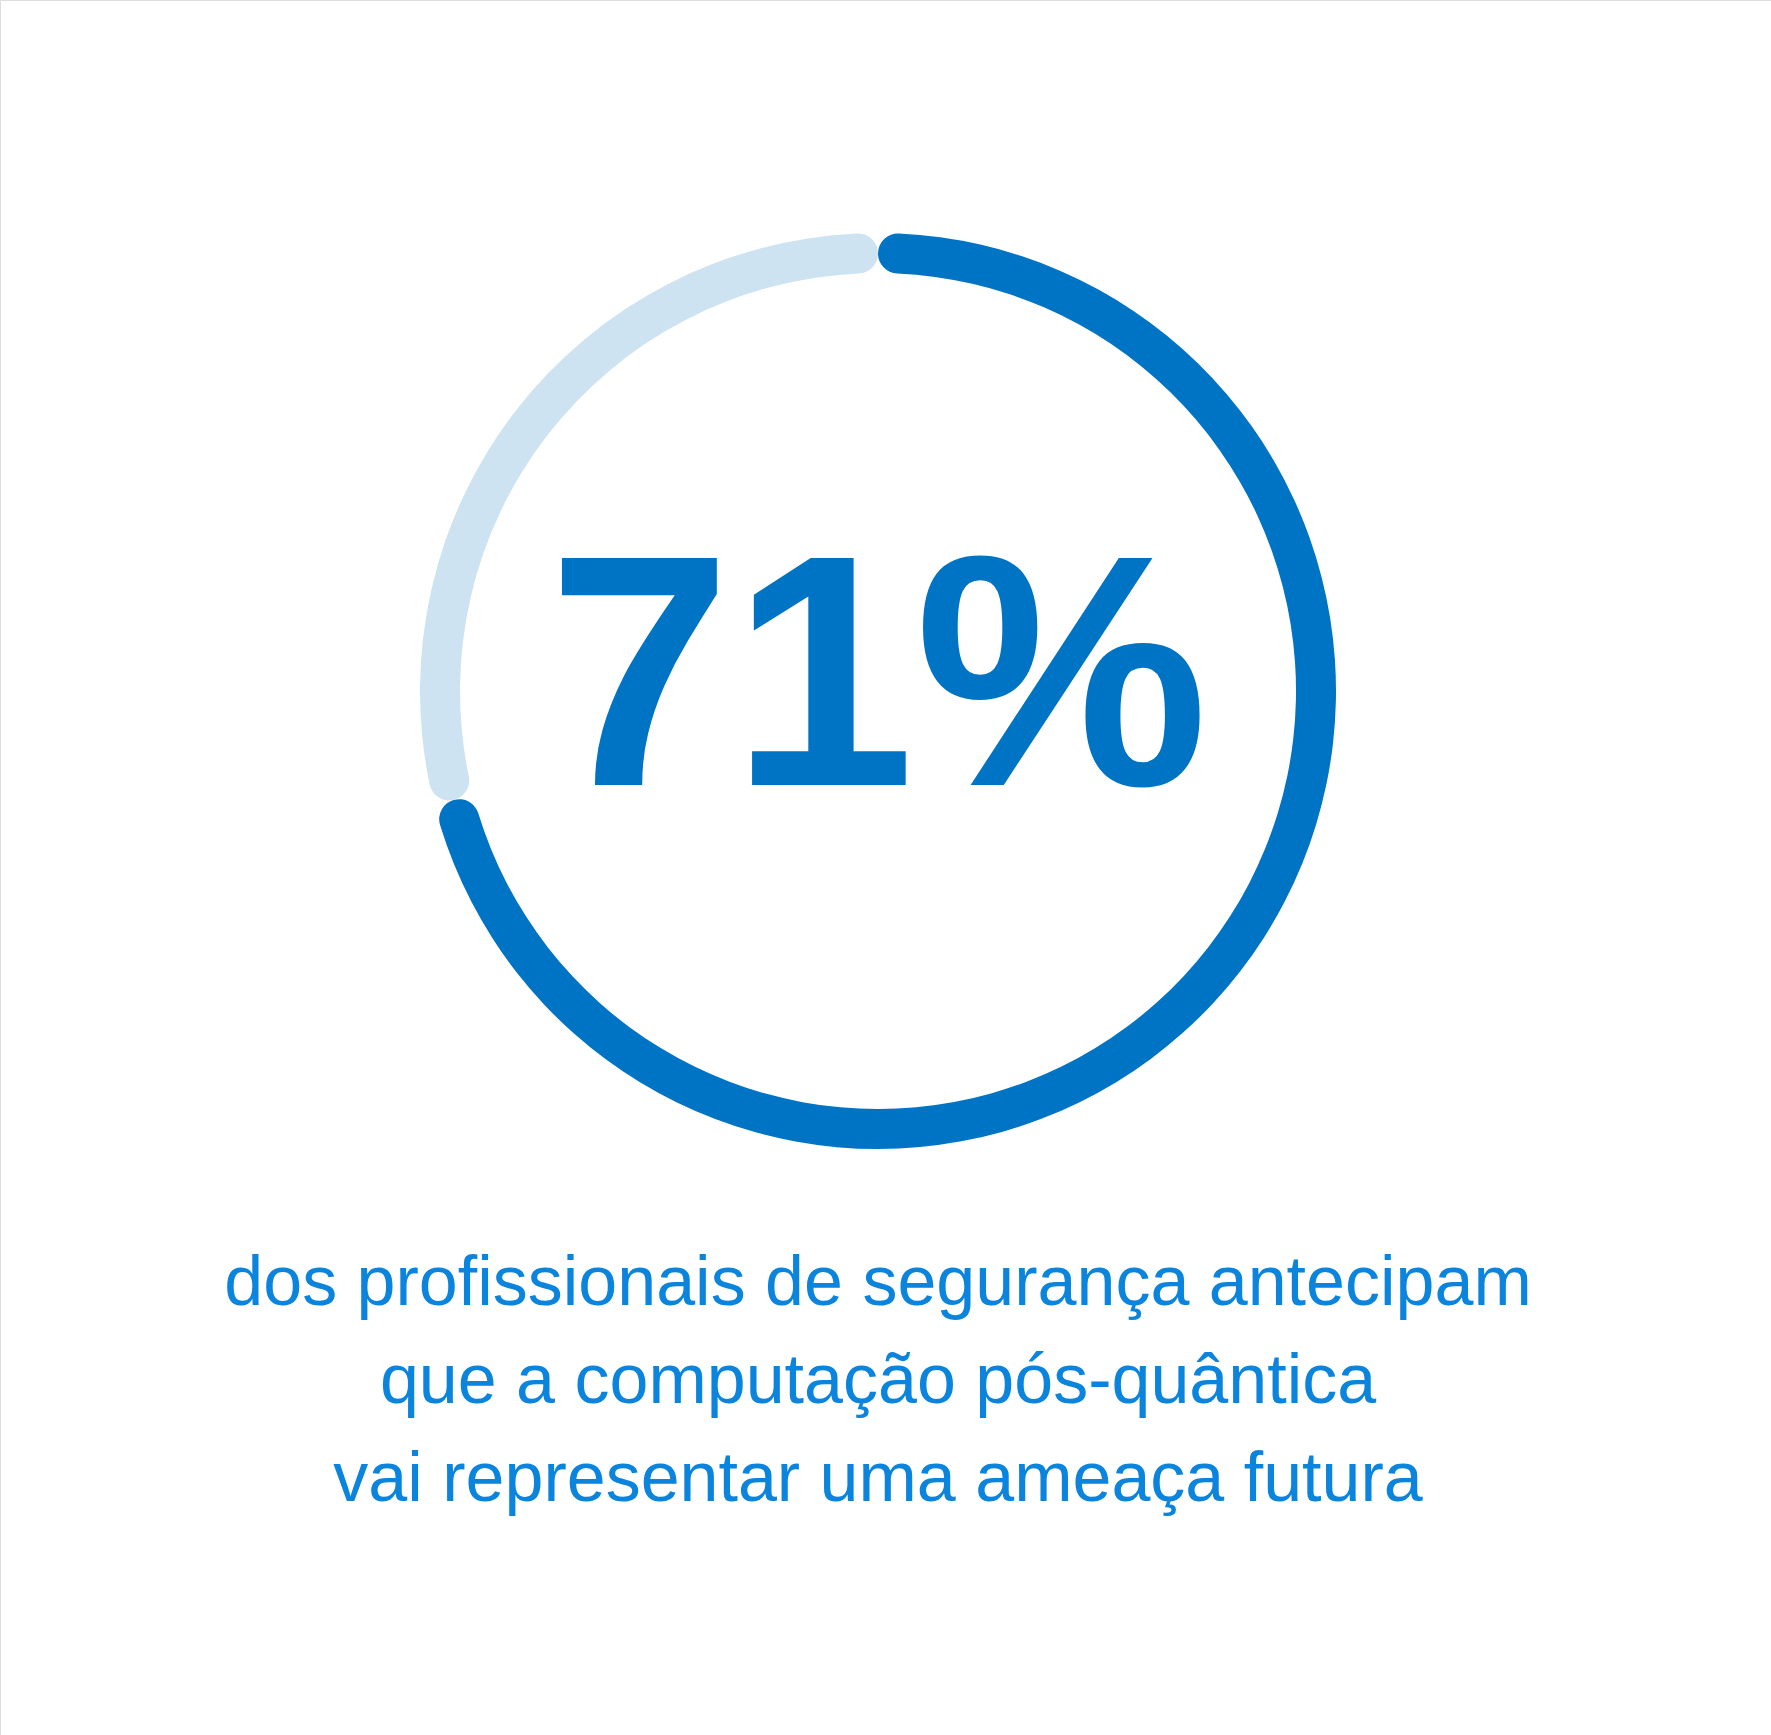 This screenshot has width=1771, height=1735. Describe the element at coordinates (878, 1379) in the screenshot. I see `text: dos profissionais de segurança antecipam que a computação pós-quântica vai representar uma ameaça futura` at that location.